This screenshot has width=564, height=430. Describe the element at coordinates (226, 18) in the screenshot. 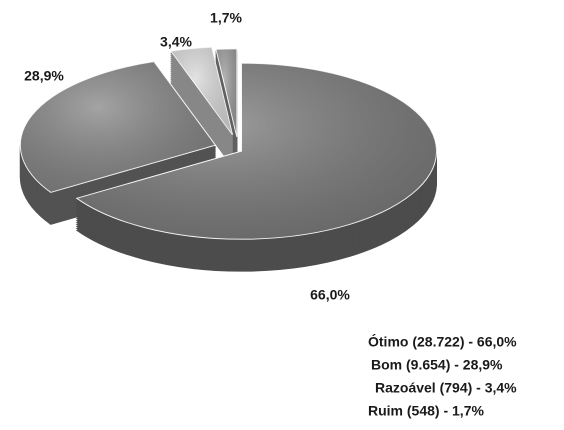

I see `slice-label: 1,7%` at that location.